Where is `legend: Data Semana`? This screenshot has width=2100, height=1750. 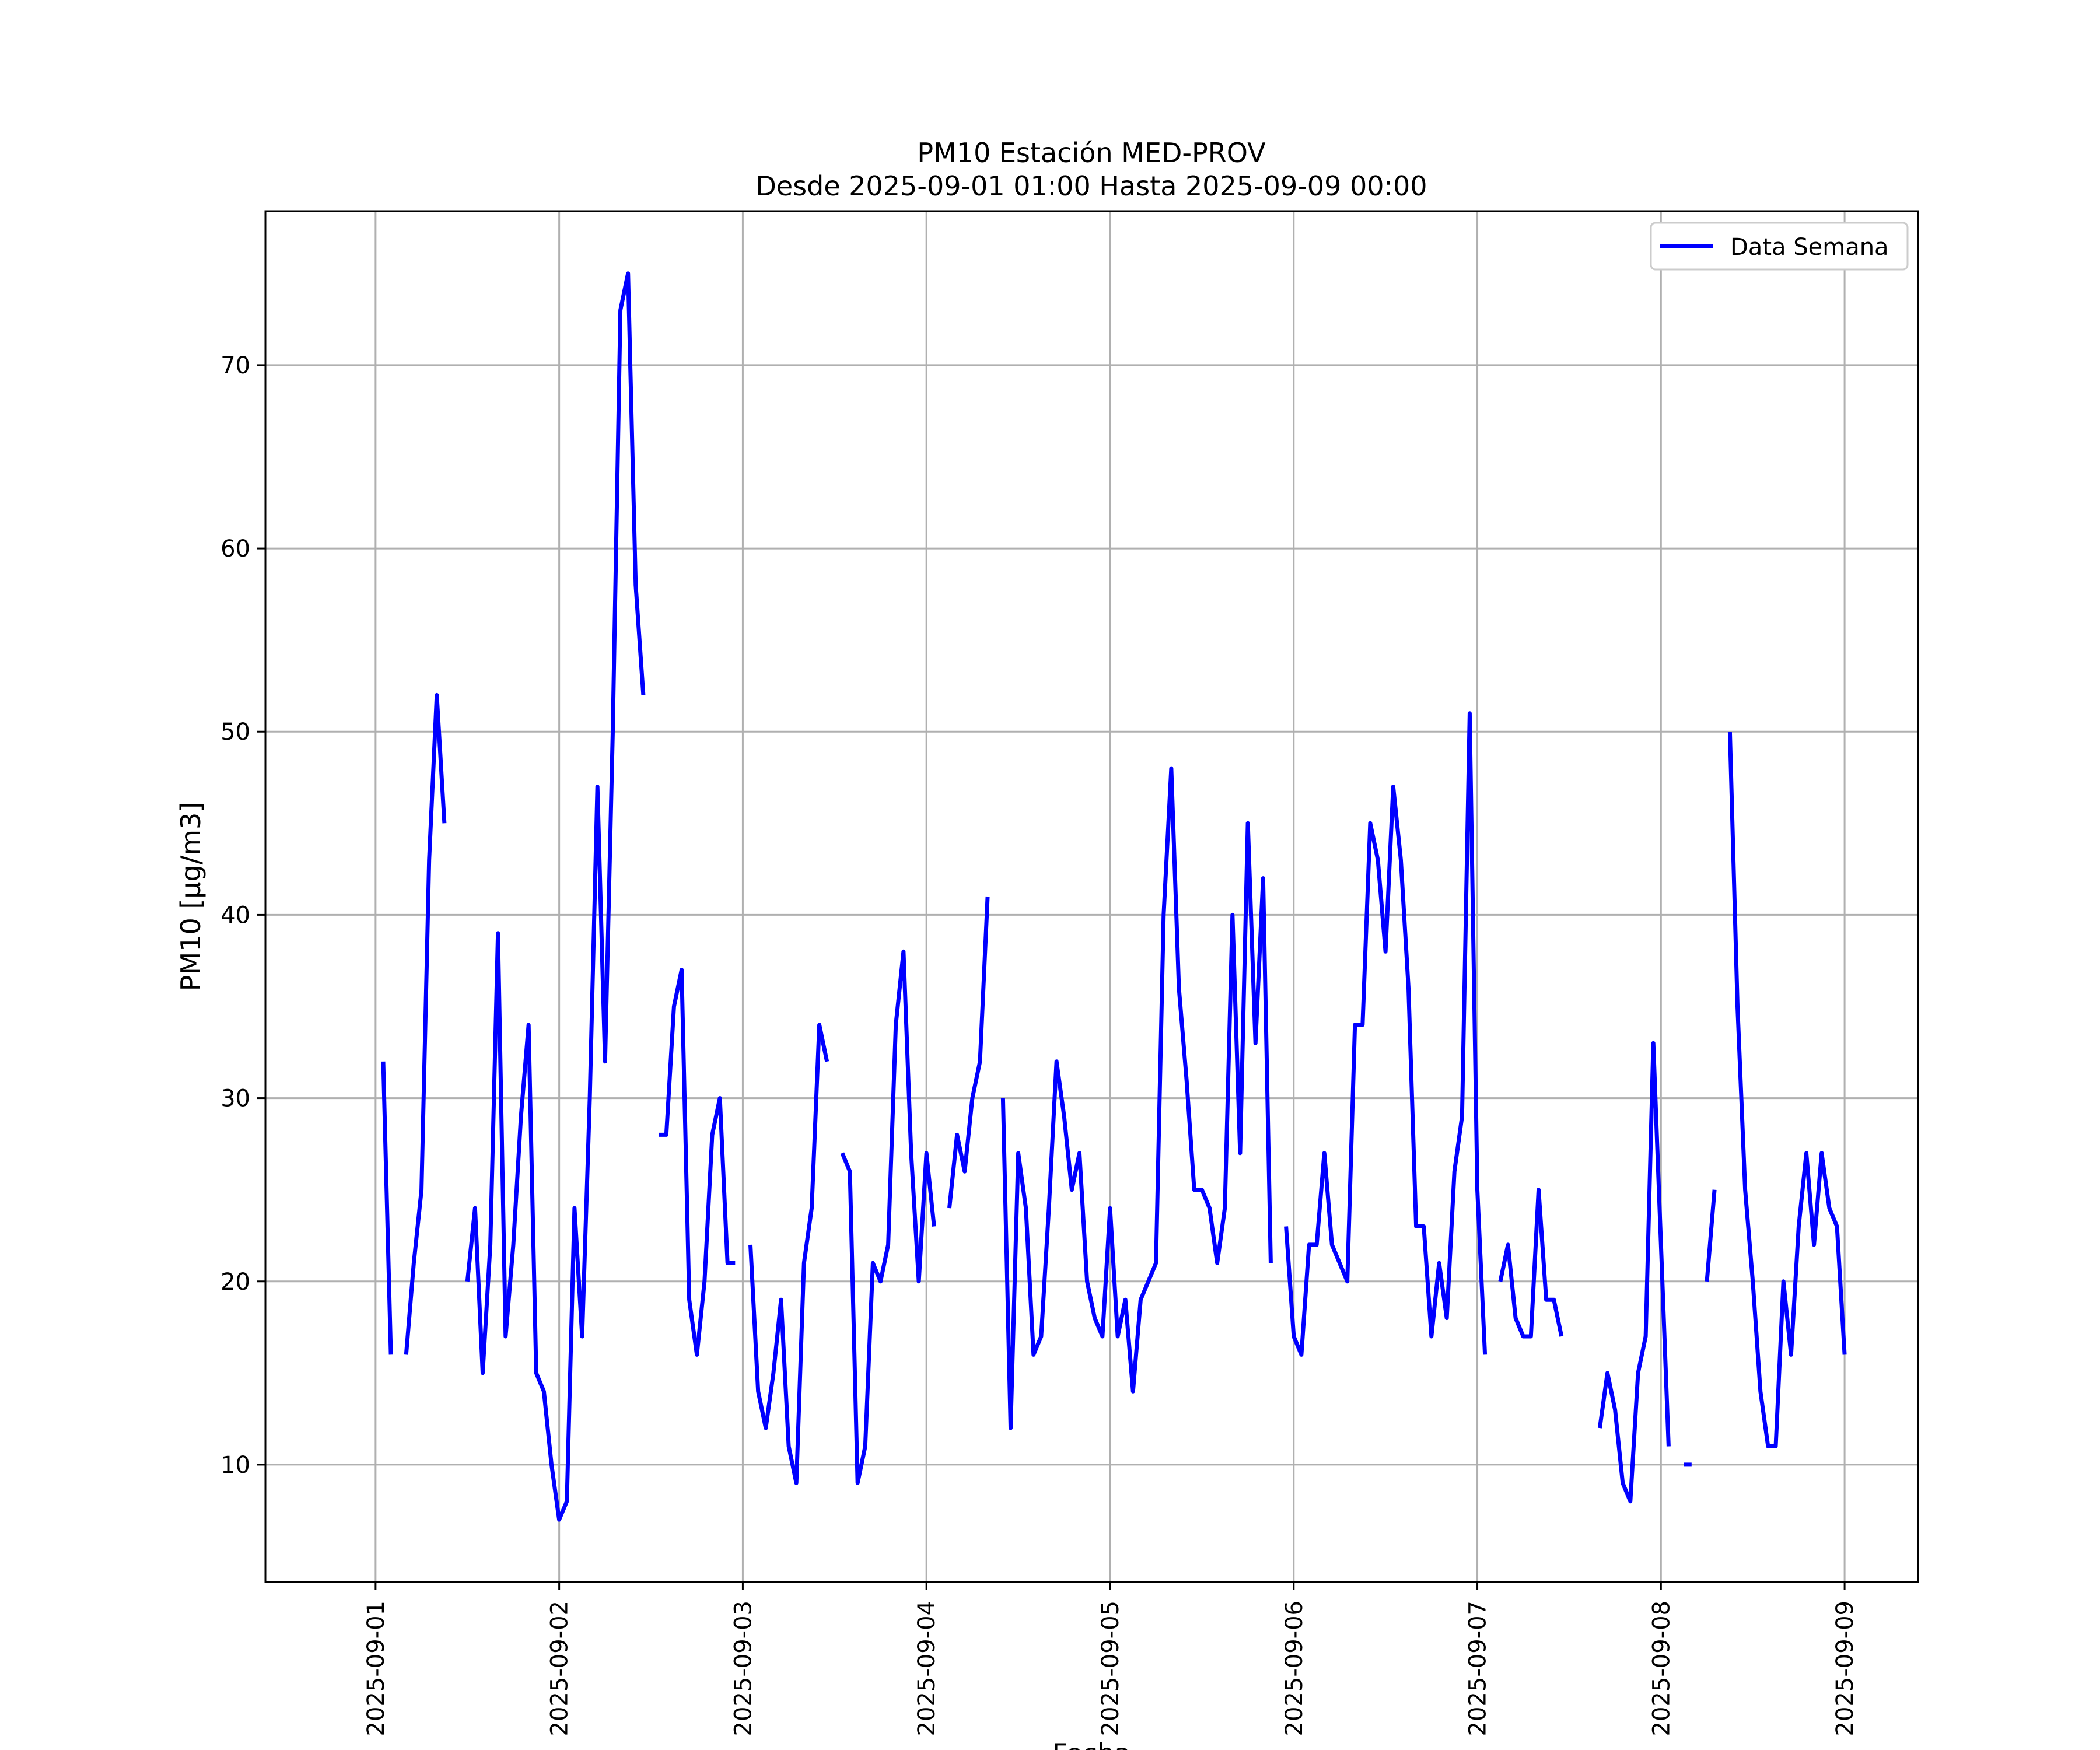
legend: Data Semana is located at coordinates (1779, 246).